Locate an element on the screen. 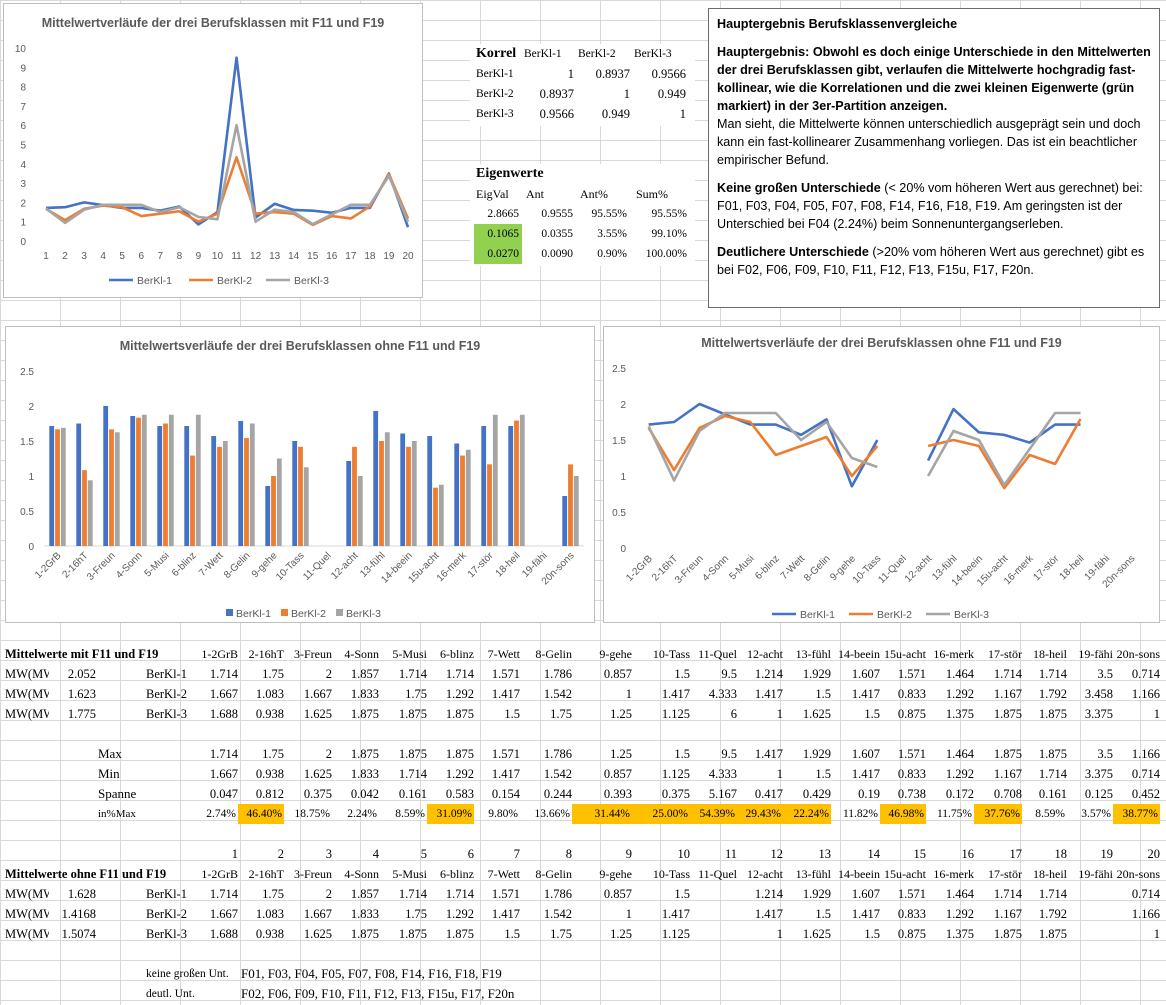  bar-BerKl-3-9-gehe is located at coordinates (279, 502).